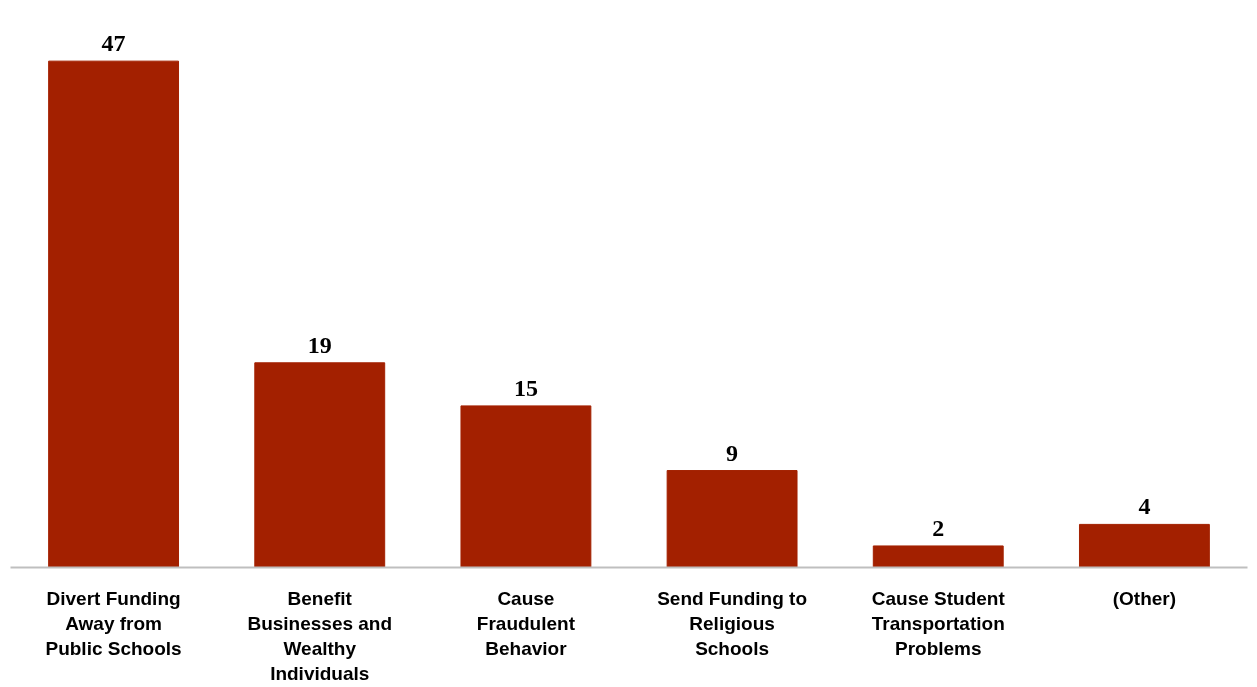 The height and width of the screenshot is (687, 1257). What do you see at coordinates (1144, 506) in the screenshot?
I see `data-label: 4` at bounding box center [1144, 506].